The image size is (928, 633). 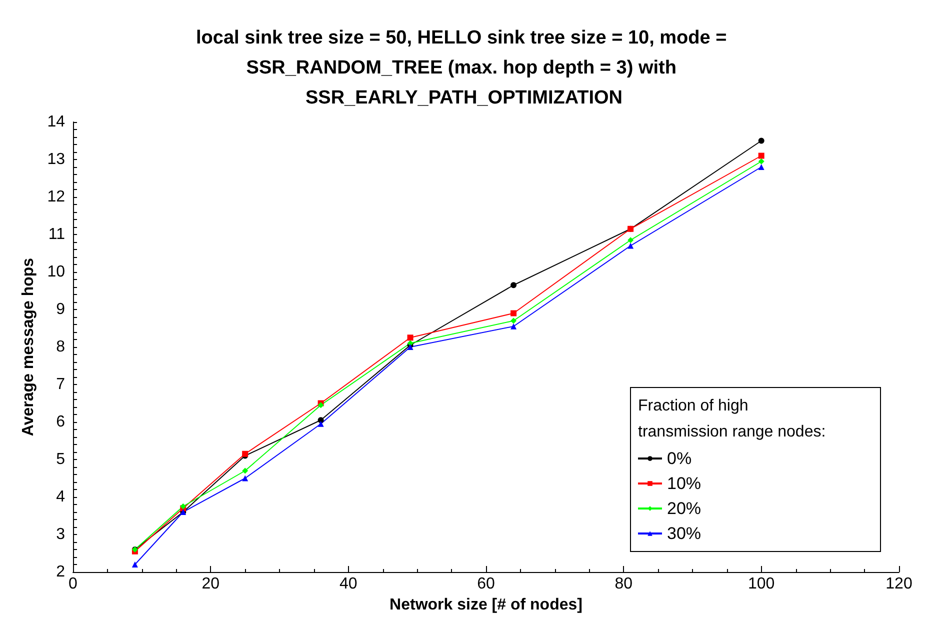 I want to click on y-axis-title: Average message hops, so click(x=28, y=347).